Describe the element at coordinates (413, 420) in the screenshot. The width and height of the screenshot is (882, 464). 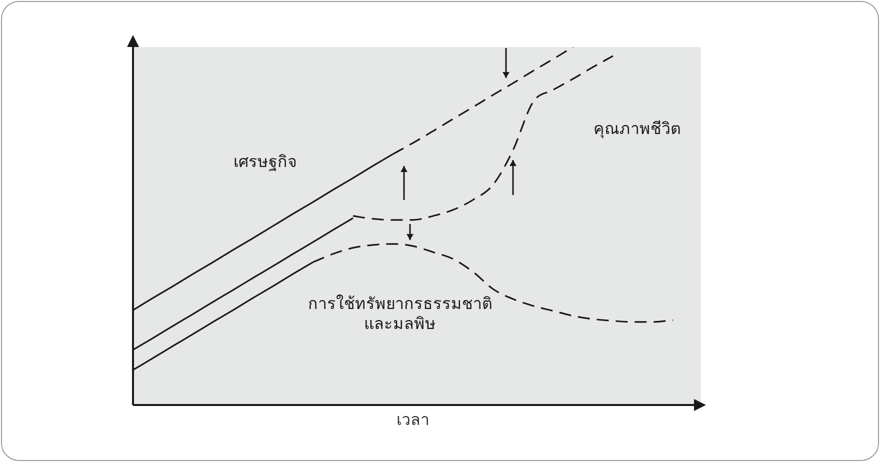
I see `x-axis-title: เวลา` at that location.